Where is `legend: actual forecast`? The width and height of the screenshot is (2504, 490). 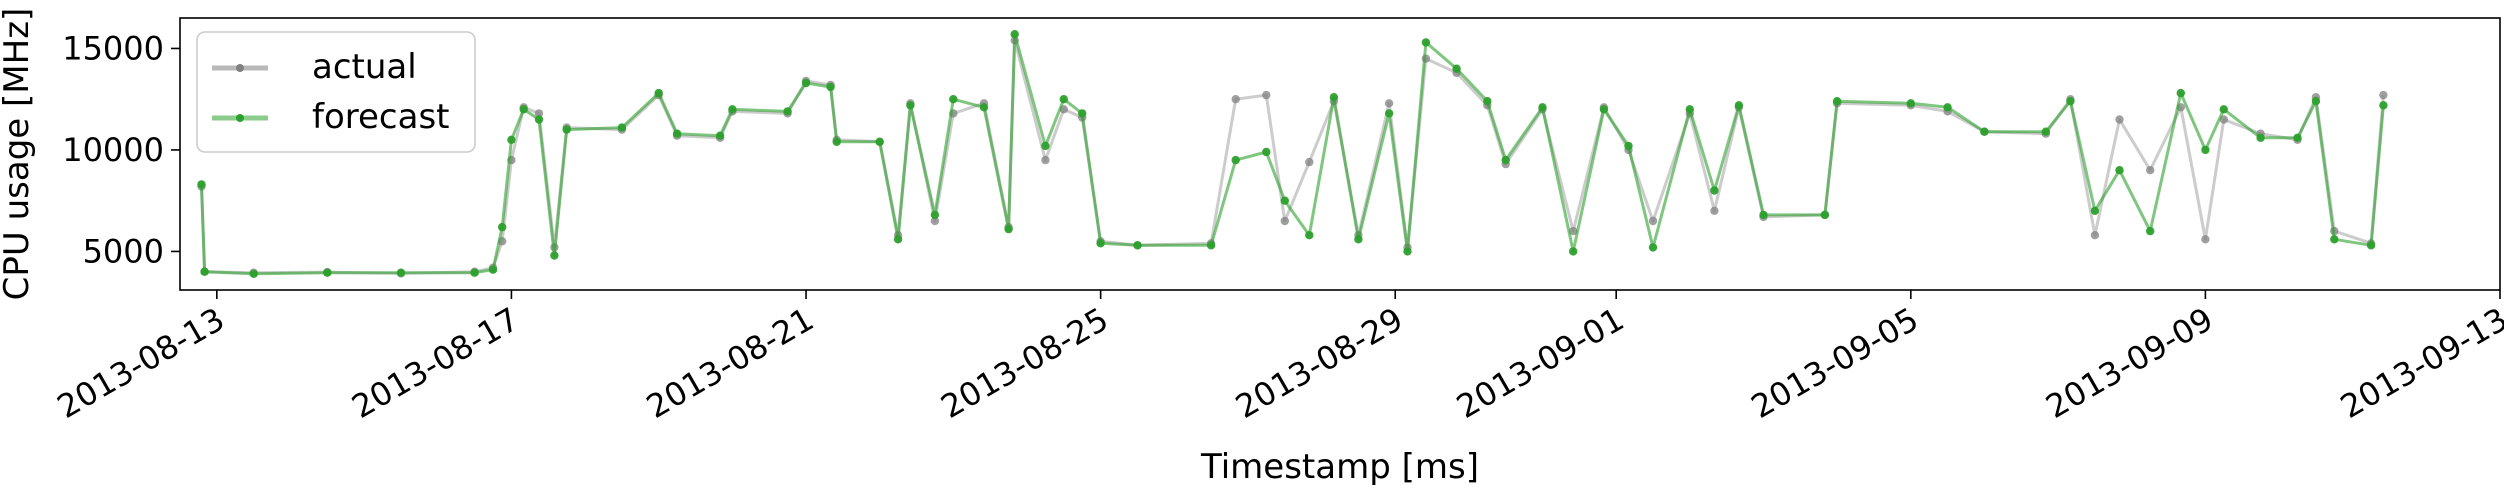 legend: actual forecast is located at coordinates (336, 92).